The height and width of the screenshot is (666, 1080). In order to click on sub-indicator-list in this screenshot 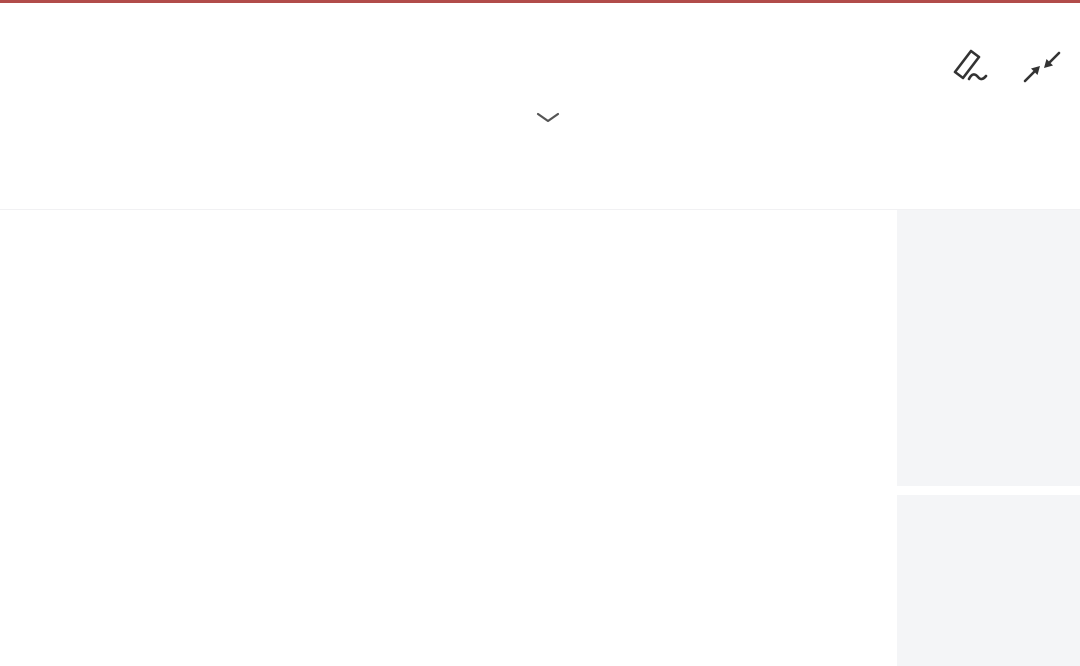, I will do `click(988, 580)`.